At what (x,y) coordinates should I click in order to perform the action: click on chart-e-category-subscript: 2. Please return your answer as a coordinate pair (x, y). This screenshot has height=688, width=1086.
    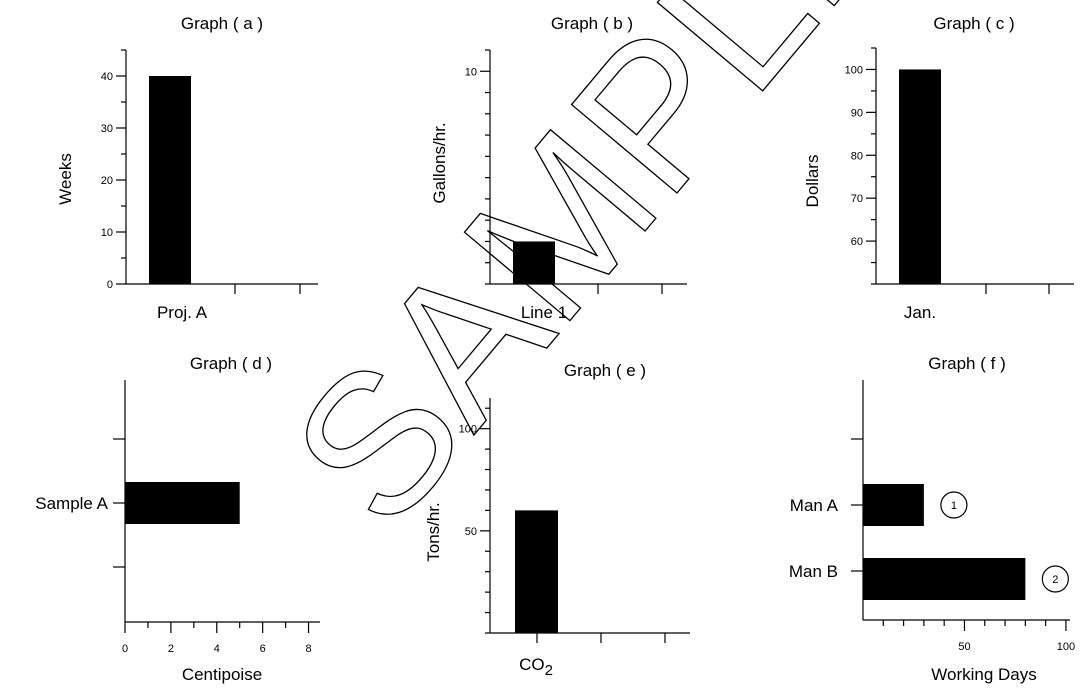
    Looking at the image, I should click on (549, 670).